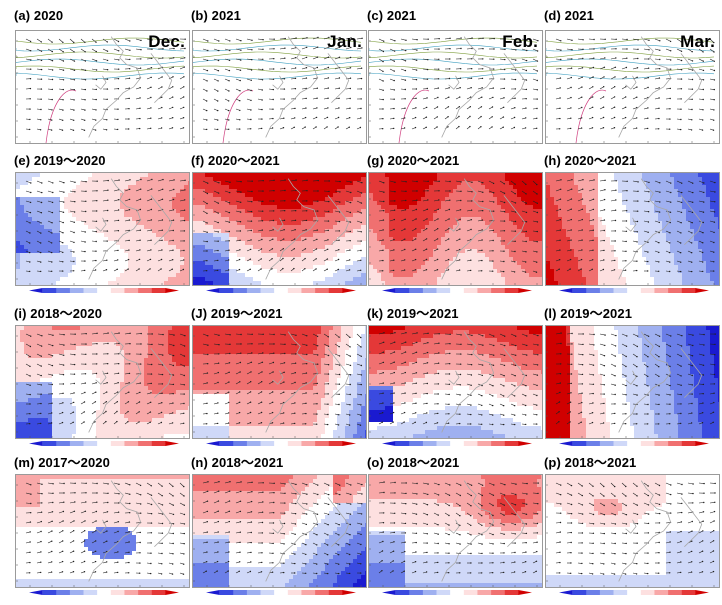  What do you see at coordinates (322, 290) in the screenshot?
I see `colorbar-swatch` at bounding box center [322, 290].